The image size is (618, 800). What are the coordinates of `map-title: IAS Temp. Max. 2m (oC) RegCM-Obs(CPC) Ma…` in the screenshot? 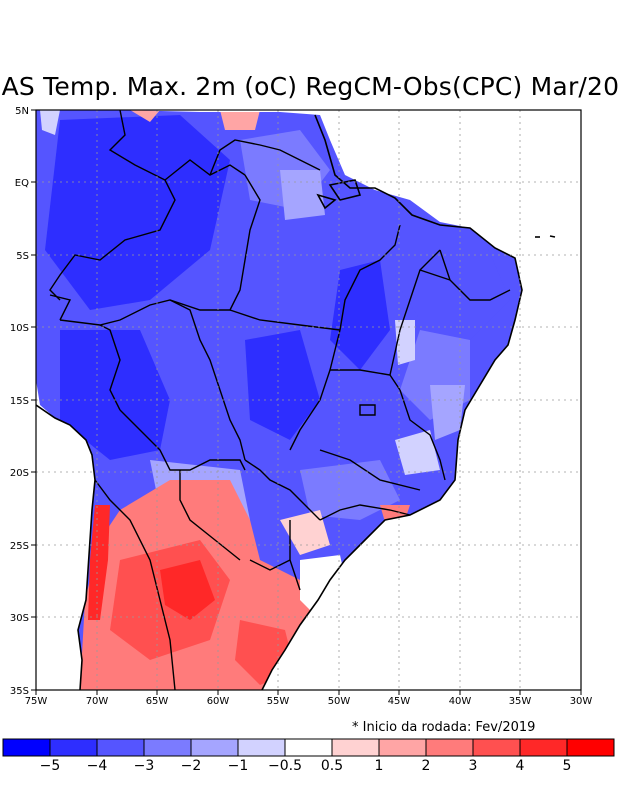 It's located at (309, 88).